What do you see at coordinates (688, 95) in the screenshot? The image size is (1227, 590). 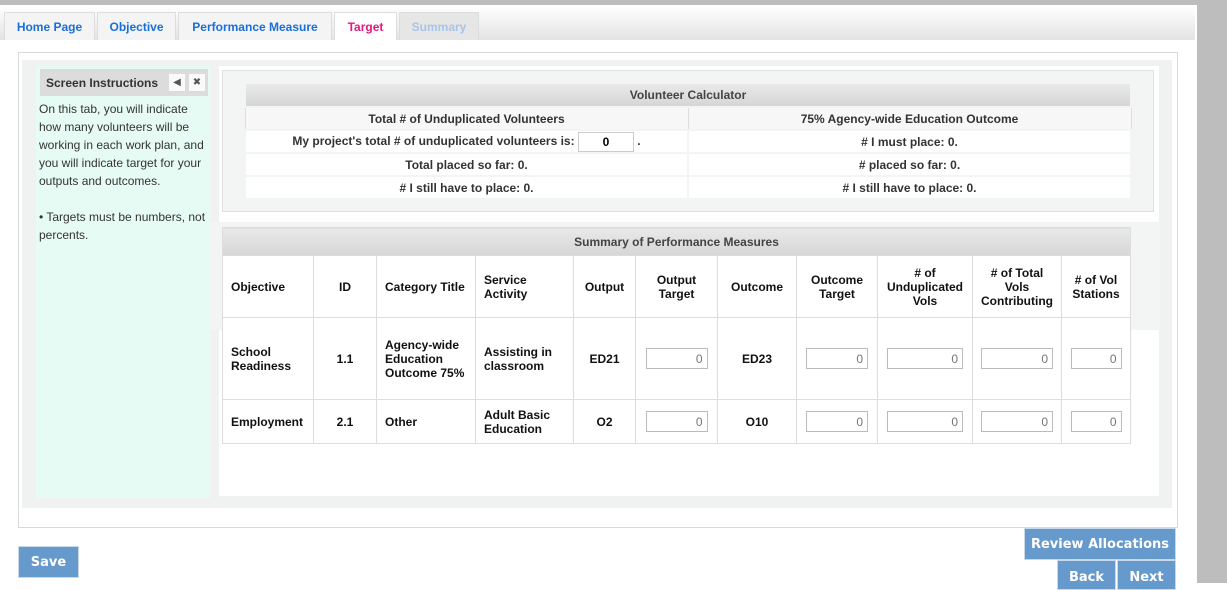 I see `calculator-title: Volunteer Calculator` at bounding box center [688, 95].